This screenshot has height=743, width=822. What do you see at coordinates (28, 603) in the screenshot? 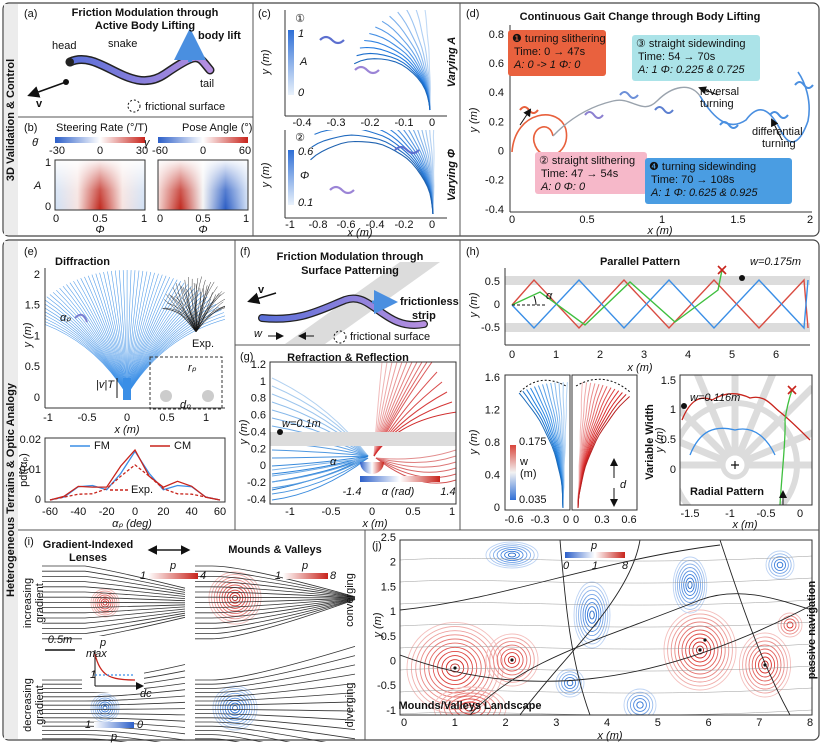
I see `label: increasing` at bounding box center [28, 603].